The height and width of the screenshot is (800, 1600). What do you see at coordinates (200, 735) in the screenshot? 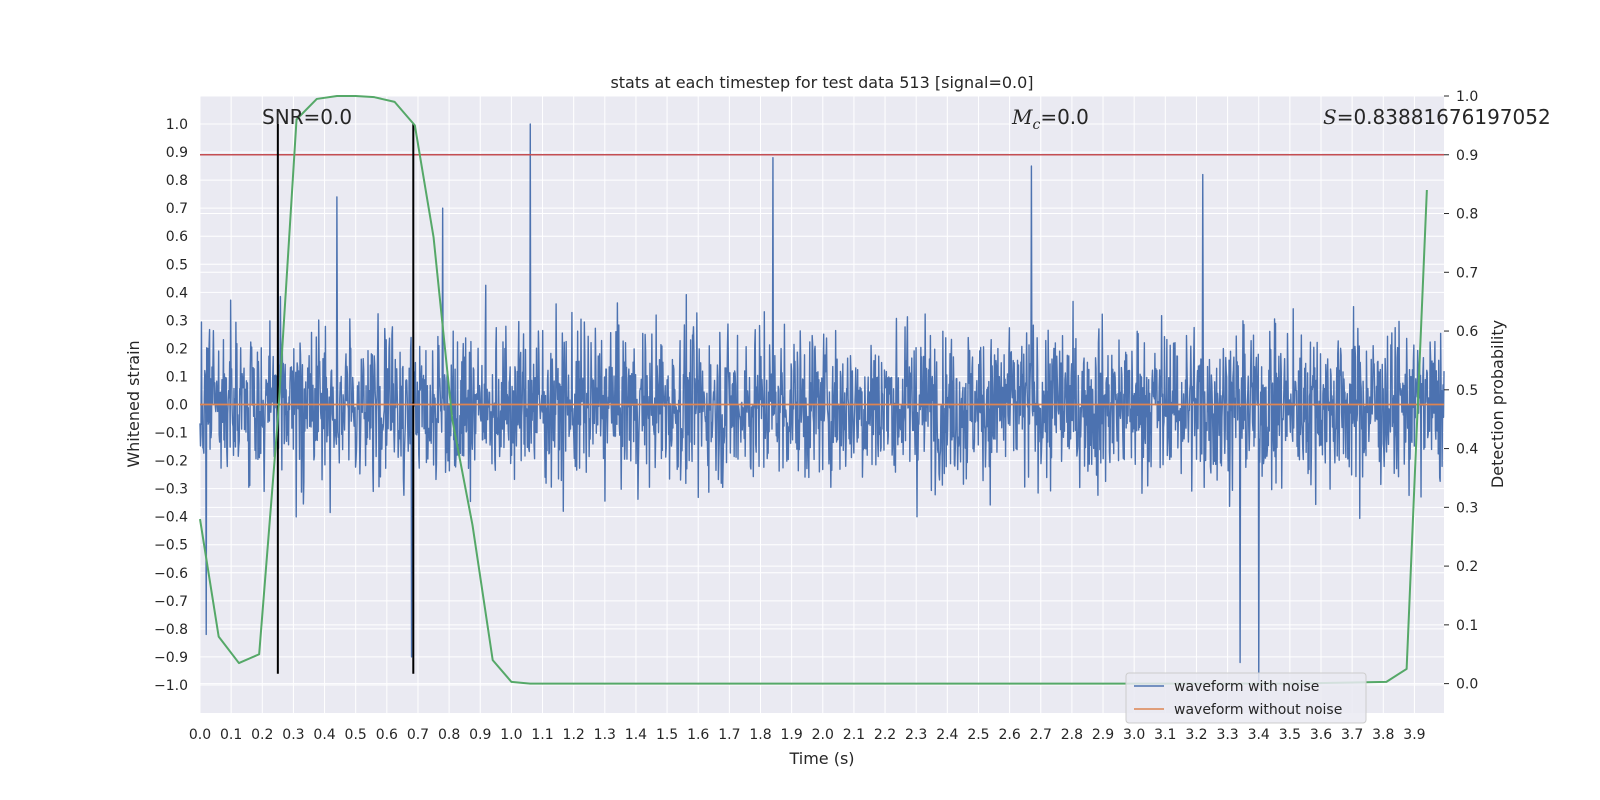
I see `x-tick-label: 0.0` at bounding box center [200, 735].